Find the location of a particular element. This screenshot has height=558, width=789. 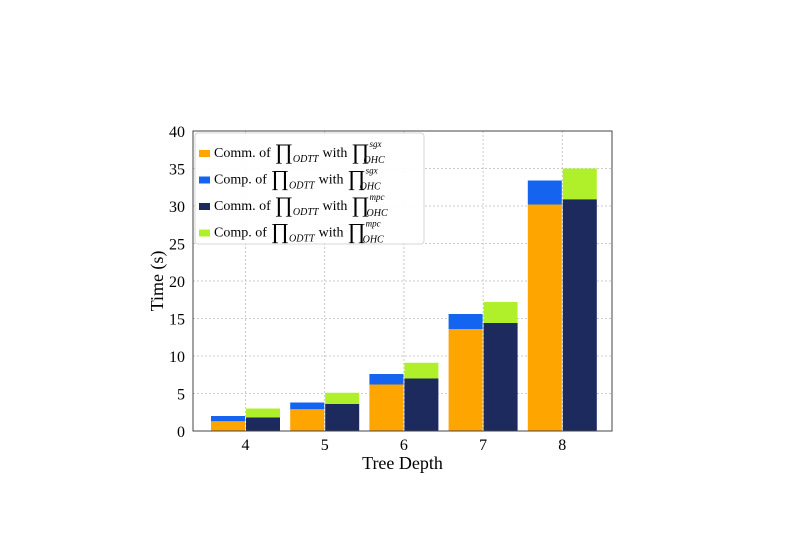

x-axis-title: Tree Depth is located at coordinates (402, 463).